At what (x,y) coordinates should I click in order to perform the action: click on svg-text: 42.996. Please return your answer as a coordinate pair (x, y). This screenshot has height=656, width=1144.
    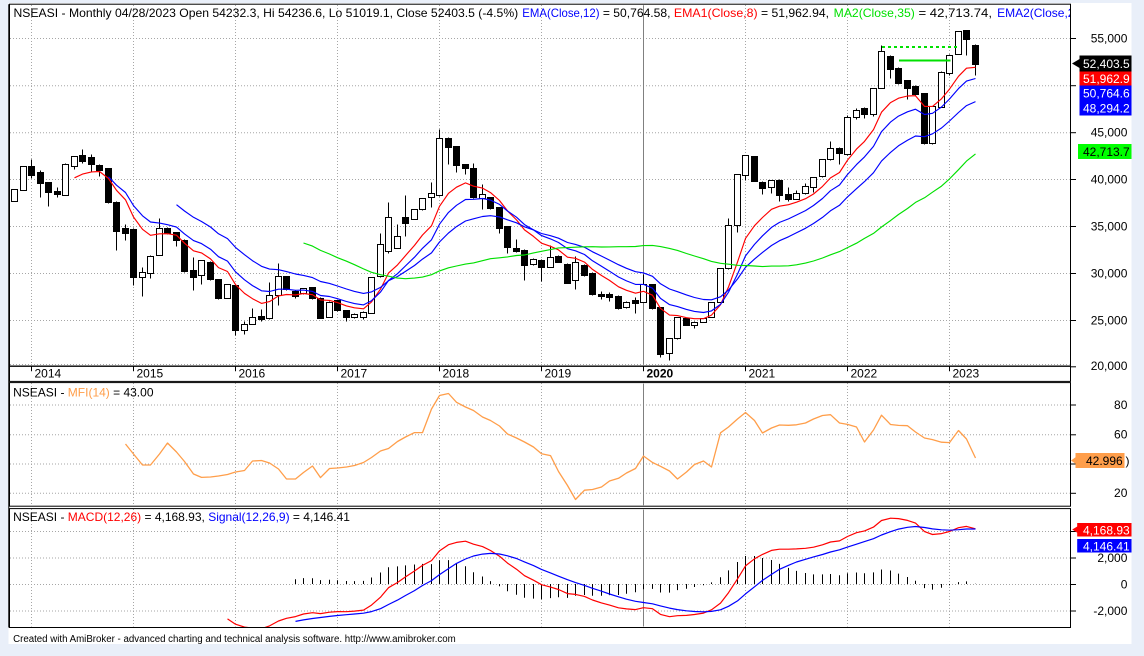
    Looking at the image, I should click on (1104, 461).